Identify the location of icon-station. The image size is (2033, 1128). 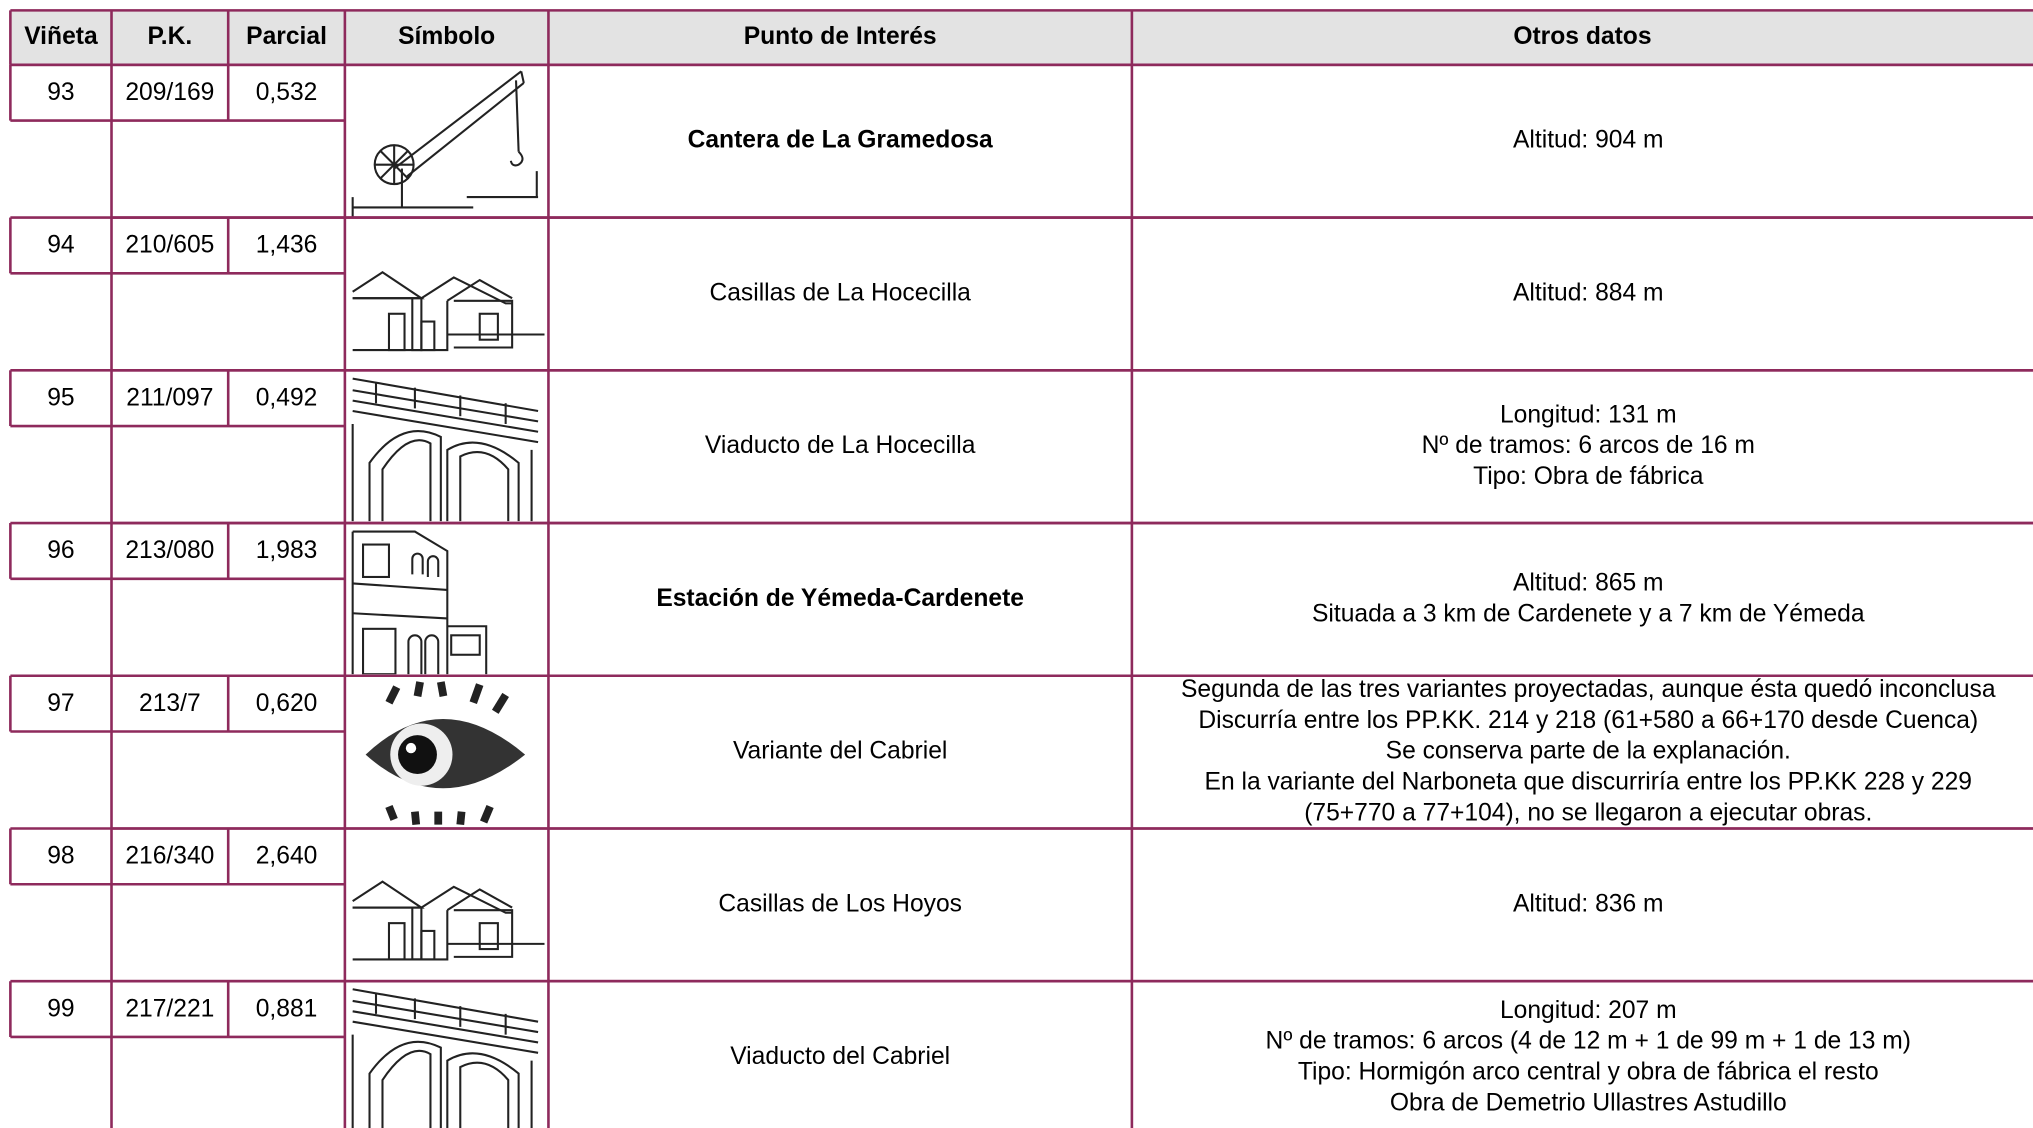
(419, 602).